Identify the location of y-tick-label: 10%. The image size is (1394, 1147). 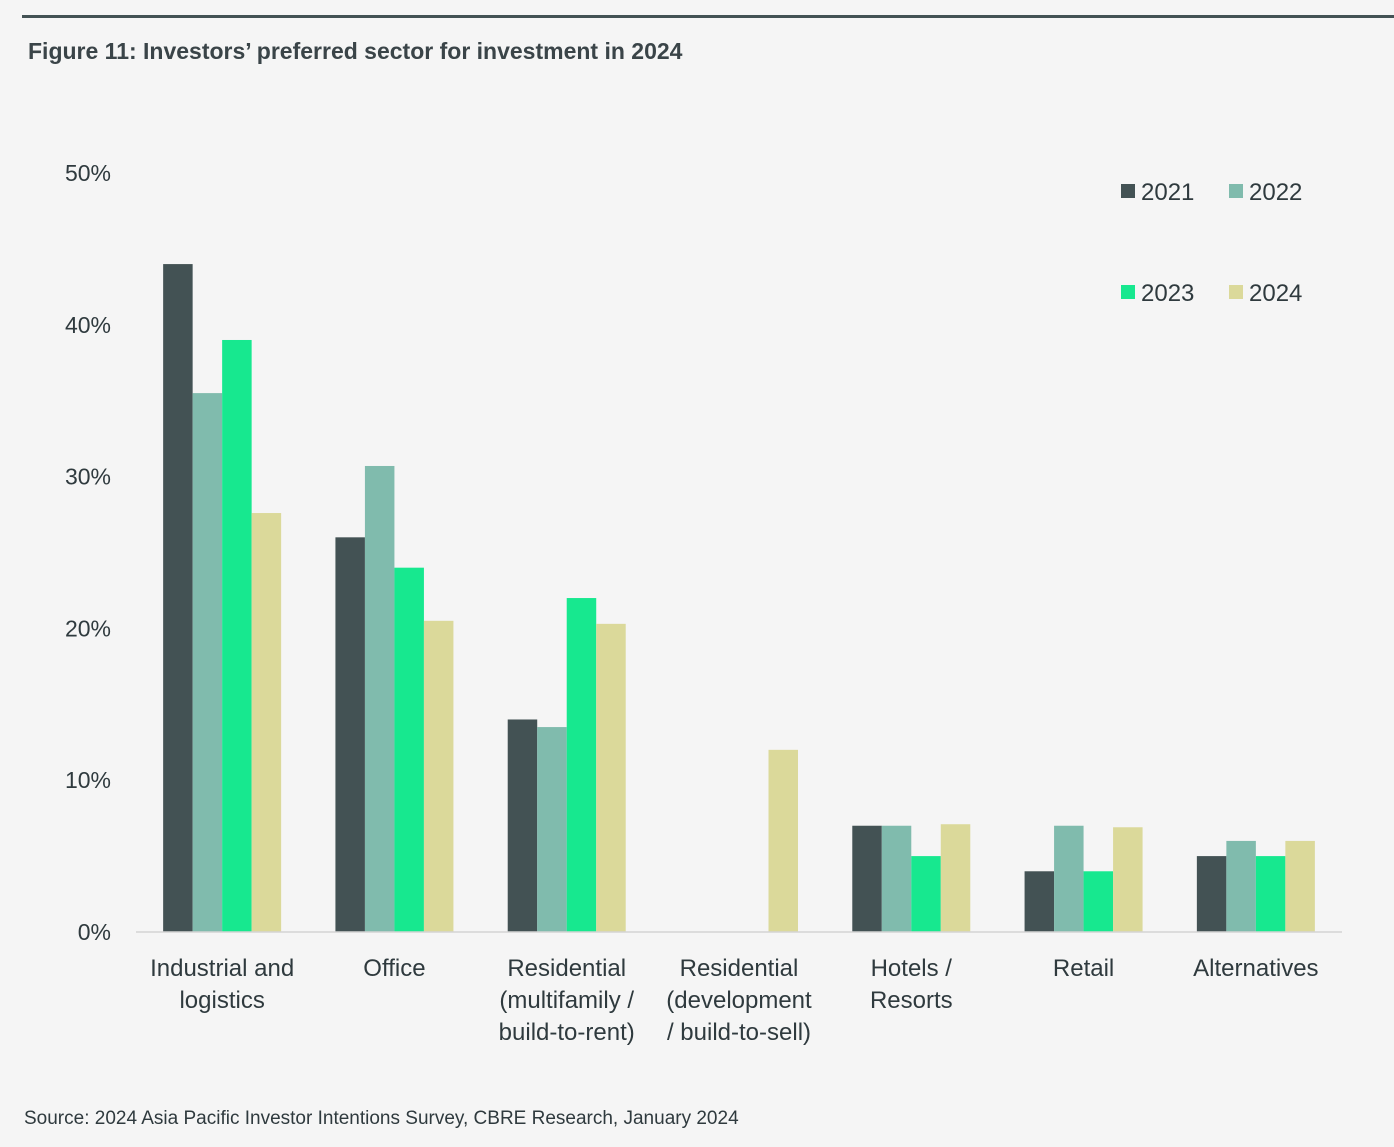
(88, 780).